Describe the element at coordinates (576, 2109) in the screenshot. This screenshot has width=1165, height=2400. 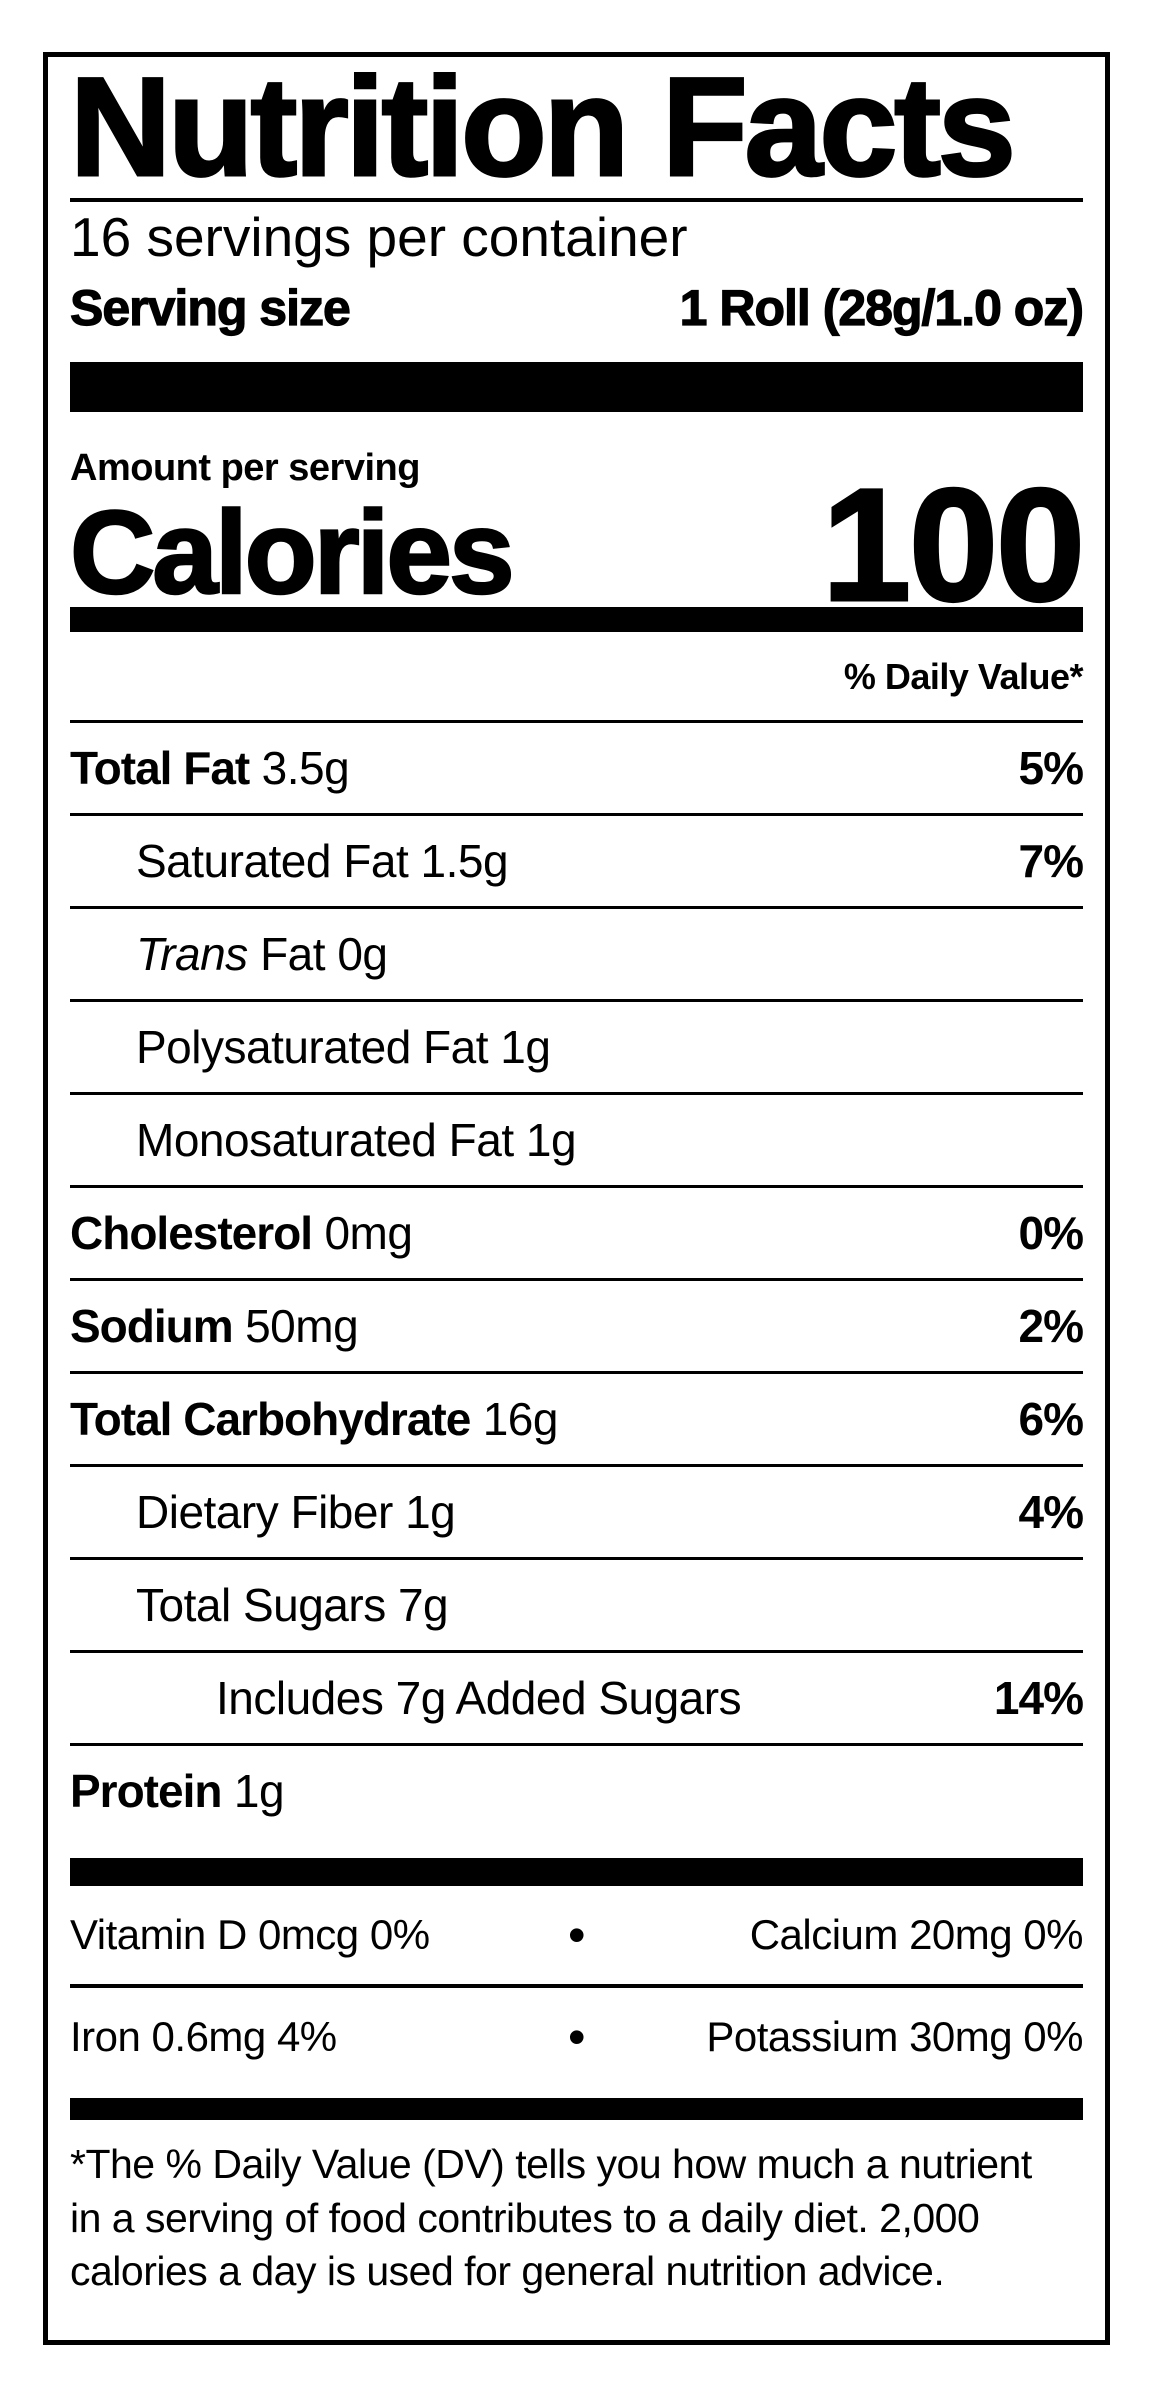
I see `section-bar-footnote` at that location.